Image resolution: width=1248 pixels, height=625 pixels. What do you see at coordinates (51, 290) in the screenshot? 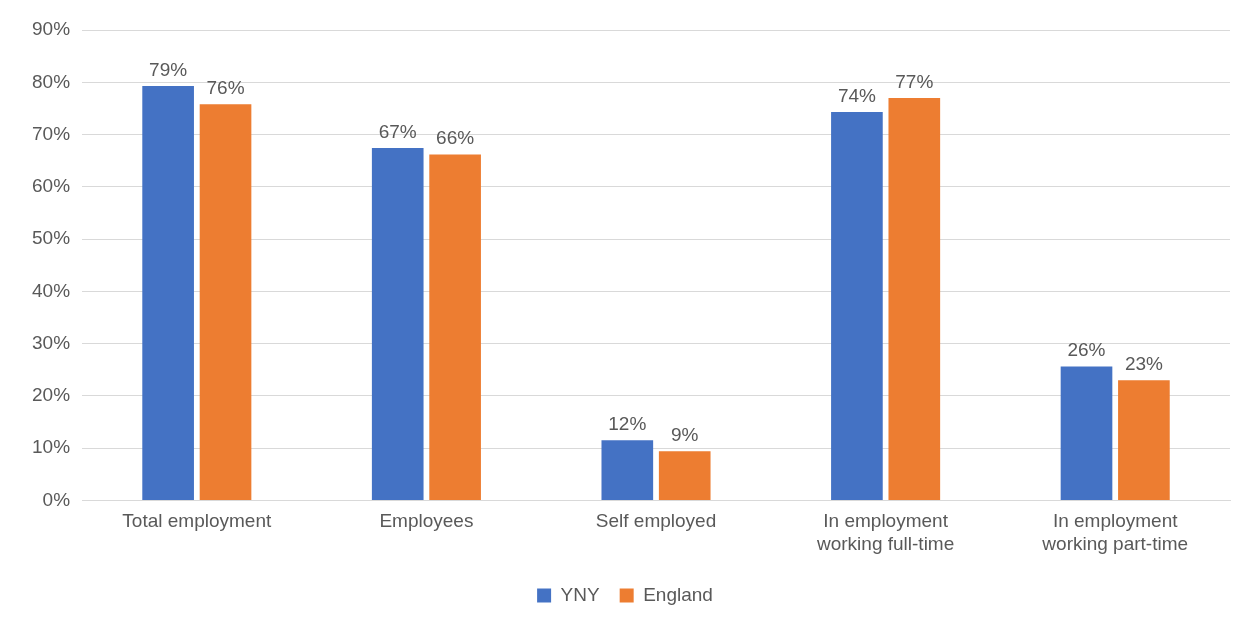
I see `y-tick-label: 40%` at bounding box center [51, 290].